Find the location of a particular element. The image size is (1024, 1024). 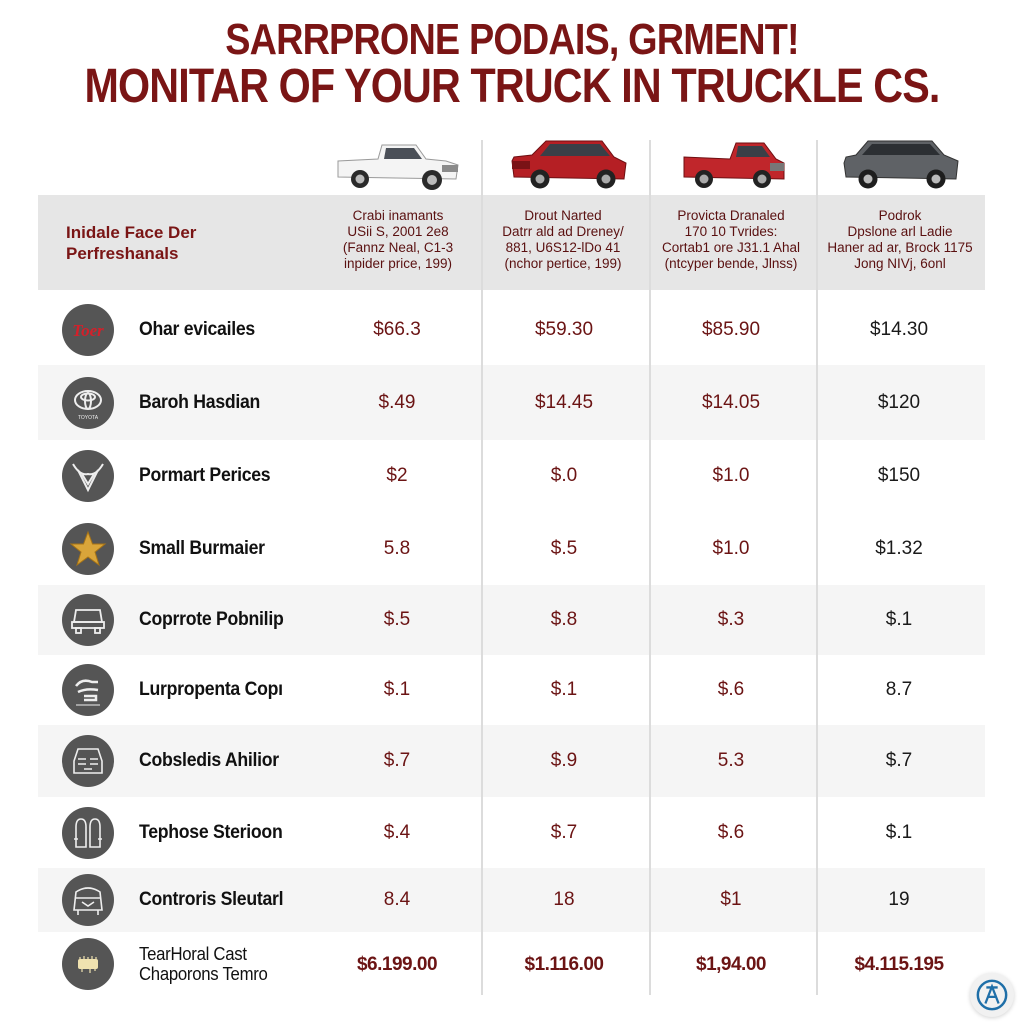

table-cell: 8.4 is located at coordinates (397, 899).